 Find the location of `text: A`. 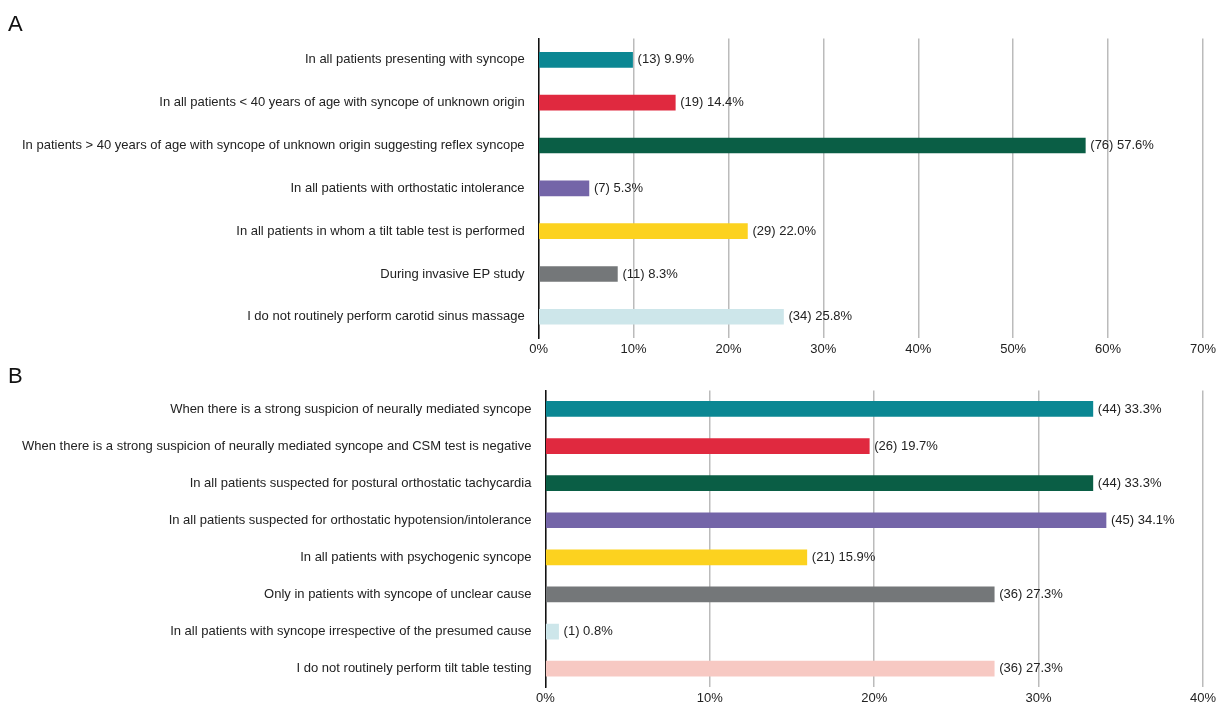

text: A is located at coordinates (15, 24).